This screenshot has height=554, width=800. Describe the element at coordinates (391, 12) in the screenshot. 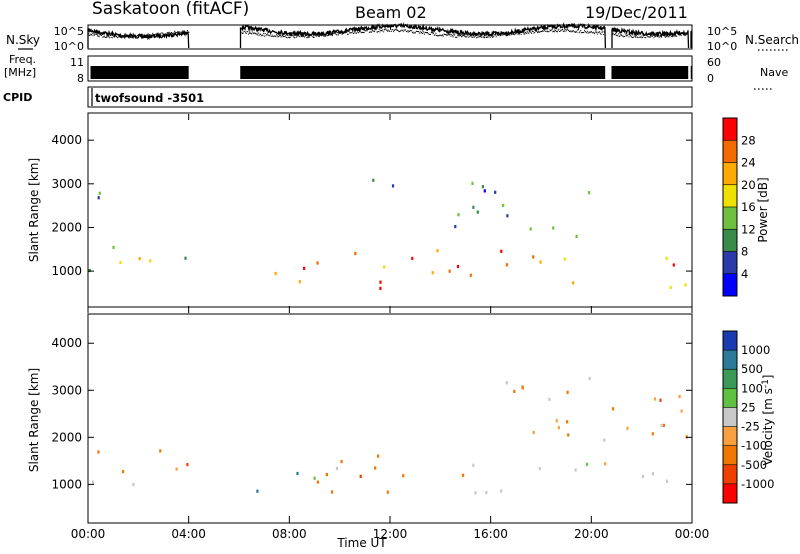

I see `beam-label: Beam 02` at that location.